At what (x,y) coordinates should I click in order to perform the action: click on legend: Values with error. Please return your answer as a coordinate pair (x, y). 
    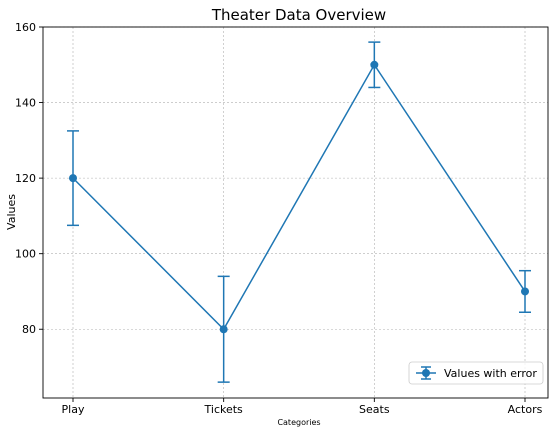
    Looking at the image, I should click on (476, 373).